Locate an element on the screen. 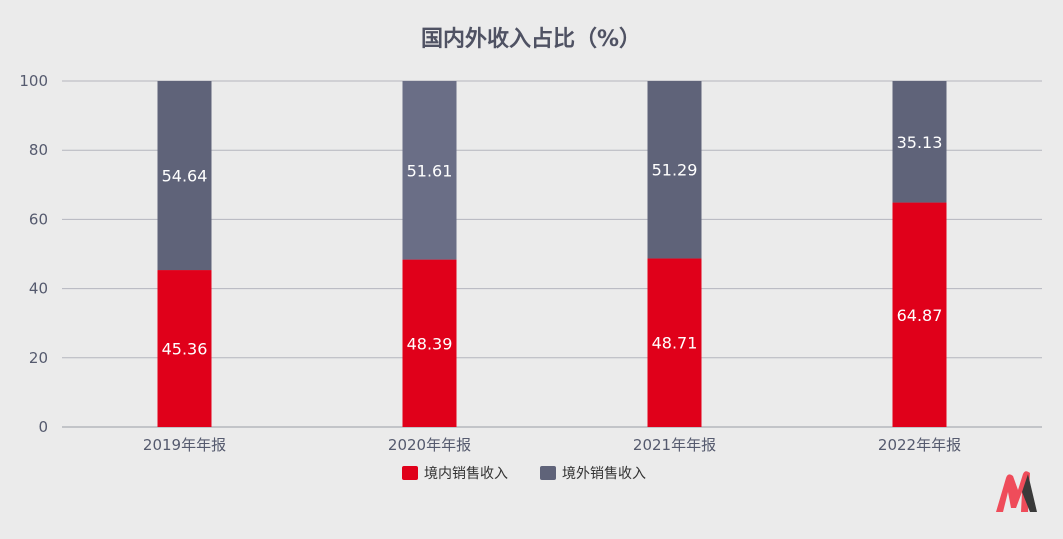 The height and width of the screenshot is (539, 1063). y-tick-label: 80 is located at coordinates (38, 150).